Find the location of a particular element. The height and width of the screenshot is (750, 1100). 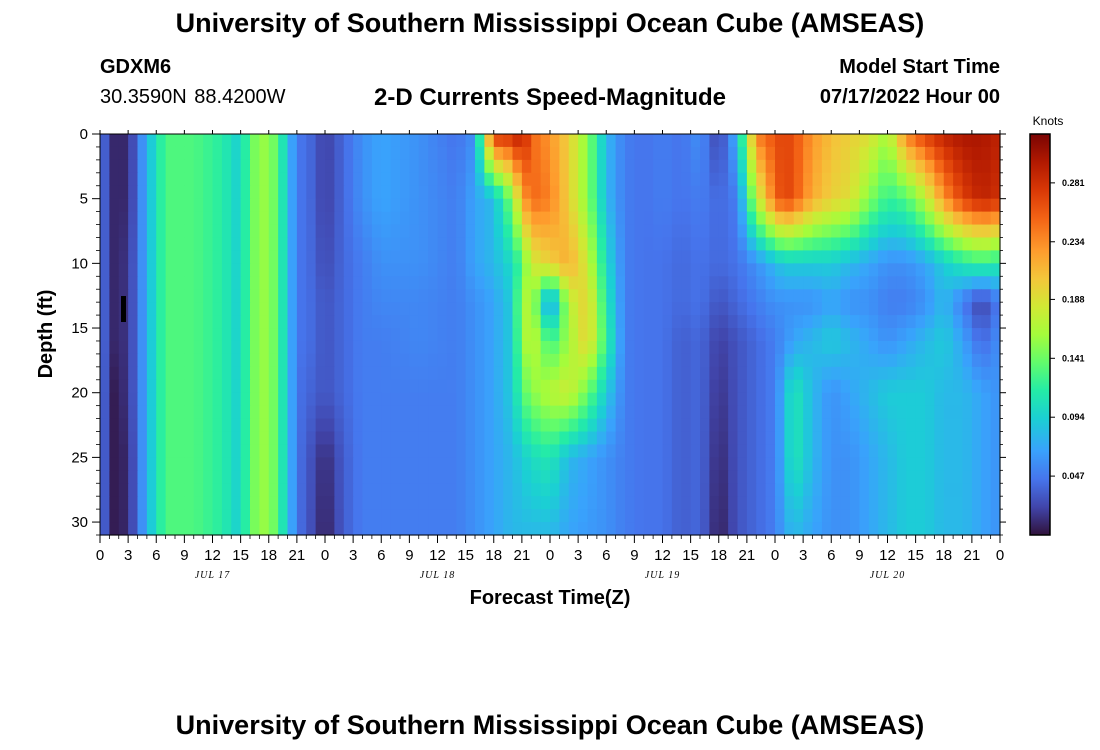

x-tick-label: 18 is located at coordinates (493, 555).